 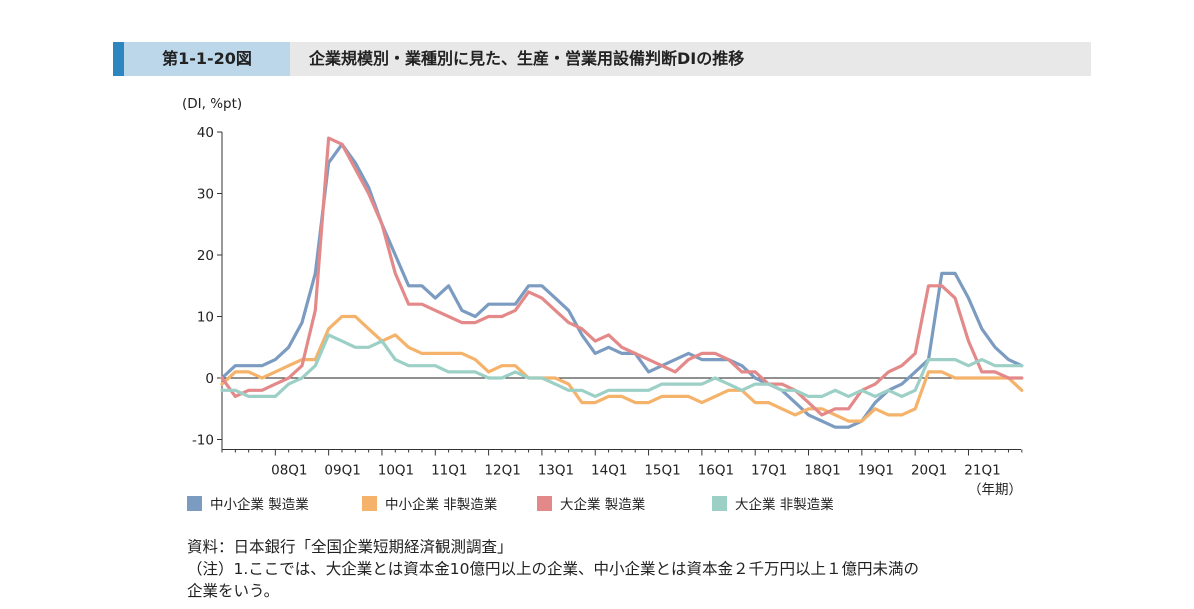 What do you see at coordinates (449, 471) in the screenshot?
I see `x-tick-label: 11Q1` at bounding box center [449, 471].